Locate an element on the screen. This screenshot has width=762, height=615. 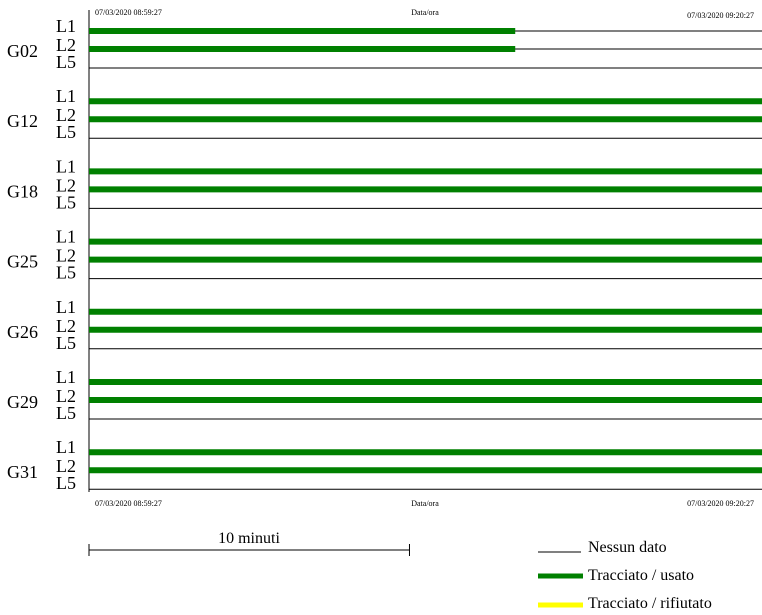
satellite-label-g26: G26 is located at coordinates (22, 332).